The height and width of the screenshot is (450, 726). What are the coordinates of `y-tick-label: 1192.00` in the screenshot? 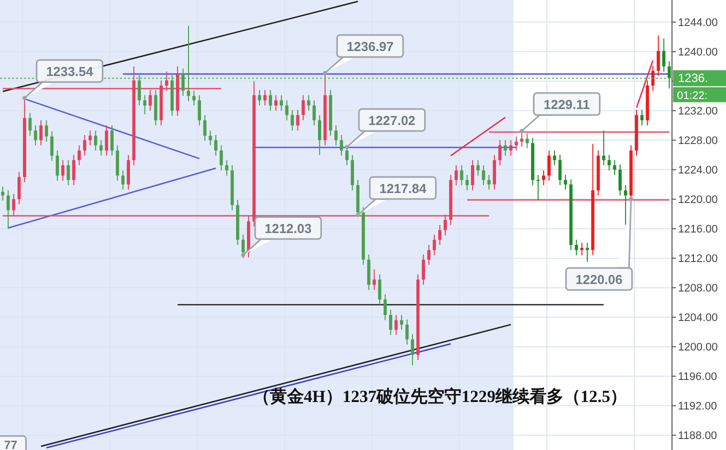 It's located at (697, 406).